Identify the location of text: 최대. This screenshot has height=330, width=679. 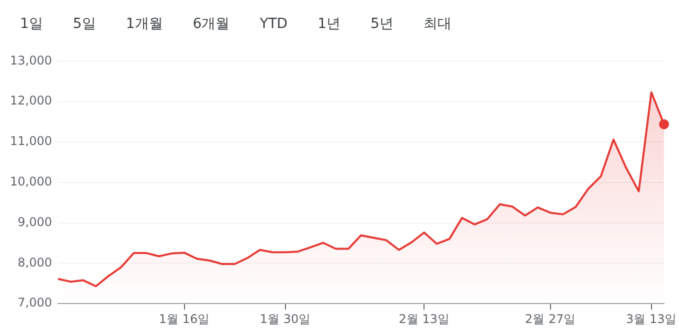
(437, 24).